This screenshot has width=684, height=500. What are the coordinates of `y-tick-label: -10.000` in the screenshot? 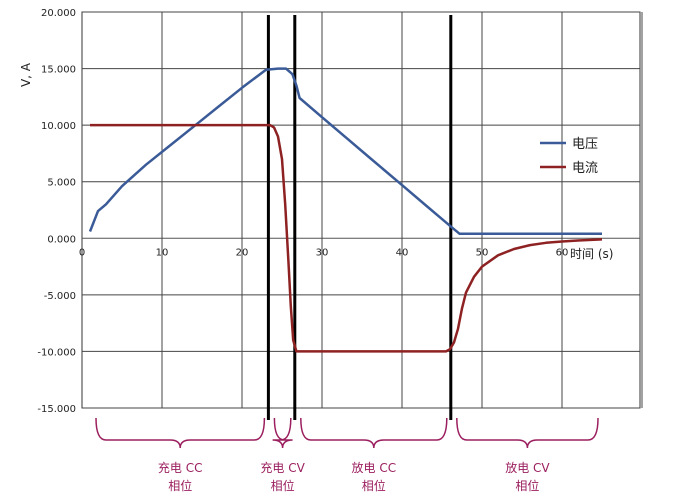 It's located at (56, 352).